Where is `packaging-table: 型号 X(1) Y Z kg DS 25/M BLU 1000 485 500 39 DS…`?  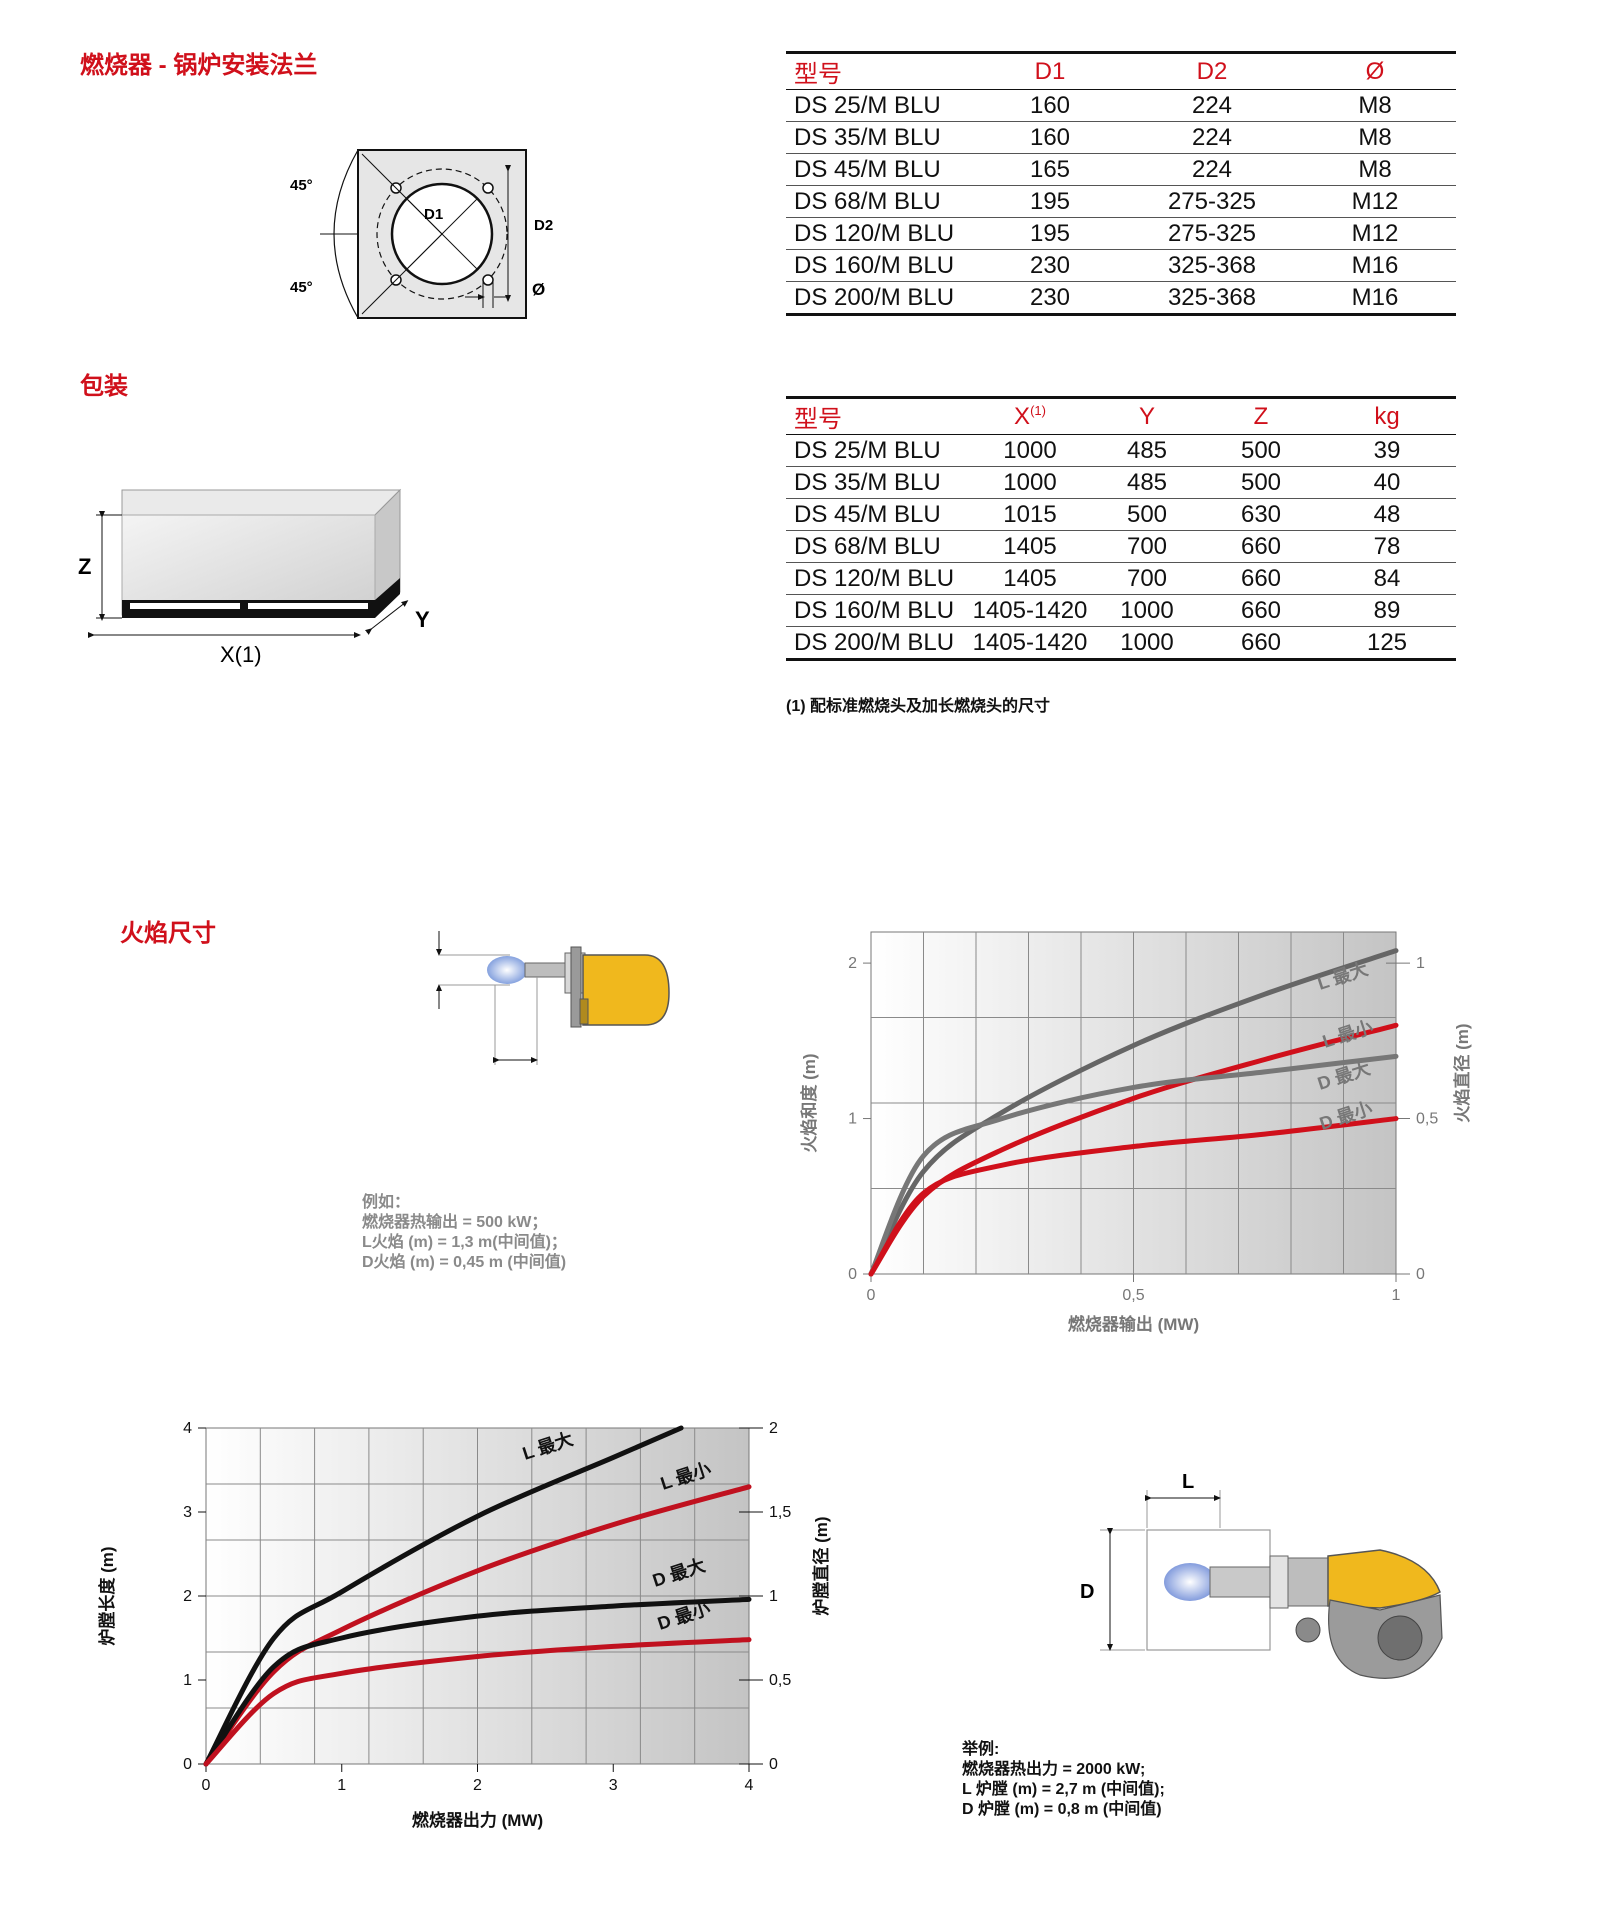 packaging-table: 型号 X(1) Y Z kg DS 25/M BLU 1000 485 500 39 DS… is located at coordinates (1121, 528).